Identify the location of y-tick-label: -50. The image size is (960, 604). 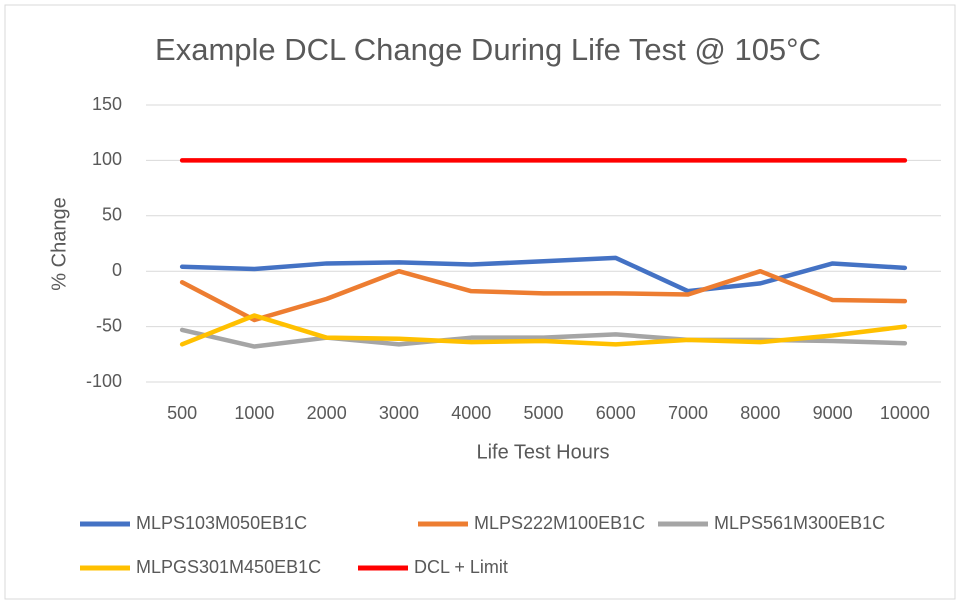
(109, 325).